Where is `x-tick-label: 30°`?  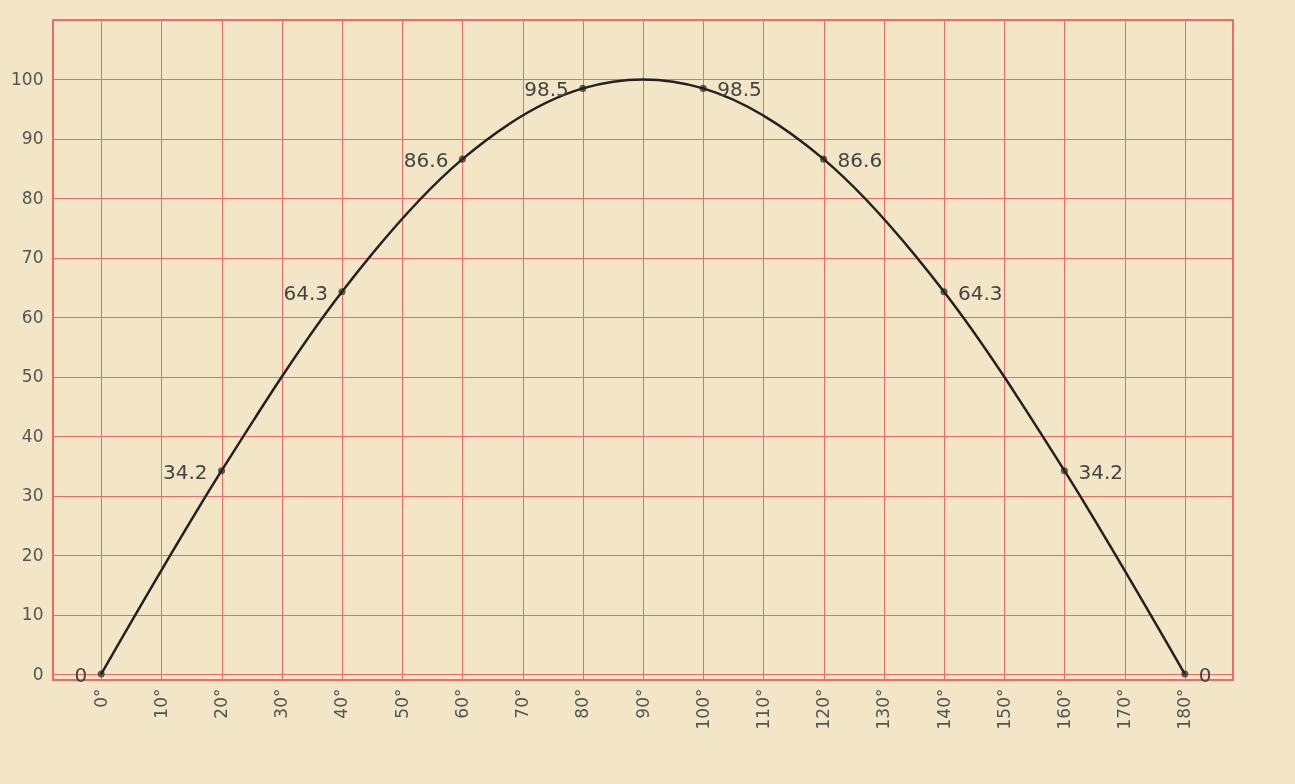 x-tick-label: 30° is located at coordinates (281, 703).